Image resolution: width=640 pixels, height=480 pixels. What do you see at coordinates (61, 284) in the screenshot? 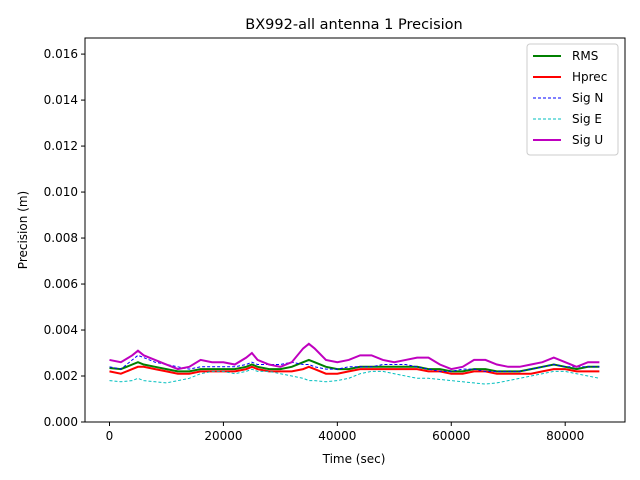
I see `y-tick-label: 0.006` at bounding box center [61, 284].